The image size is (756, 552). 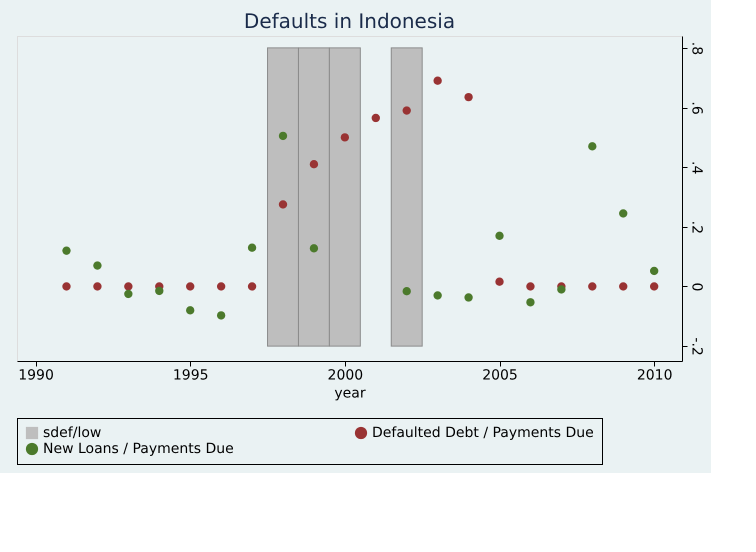 What do you see at coordinates (190, 376) in the screenshot?
I see `x-tick-label: 1995` at bounding box center [190, 376].